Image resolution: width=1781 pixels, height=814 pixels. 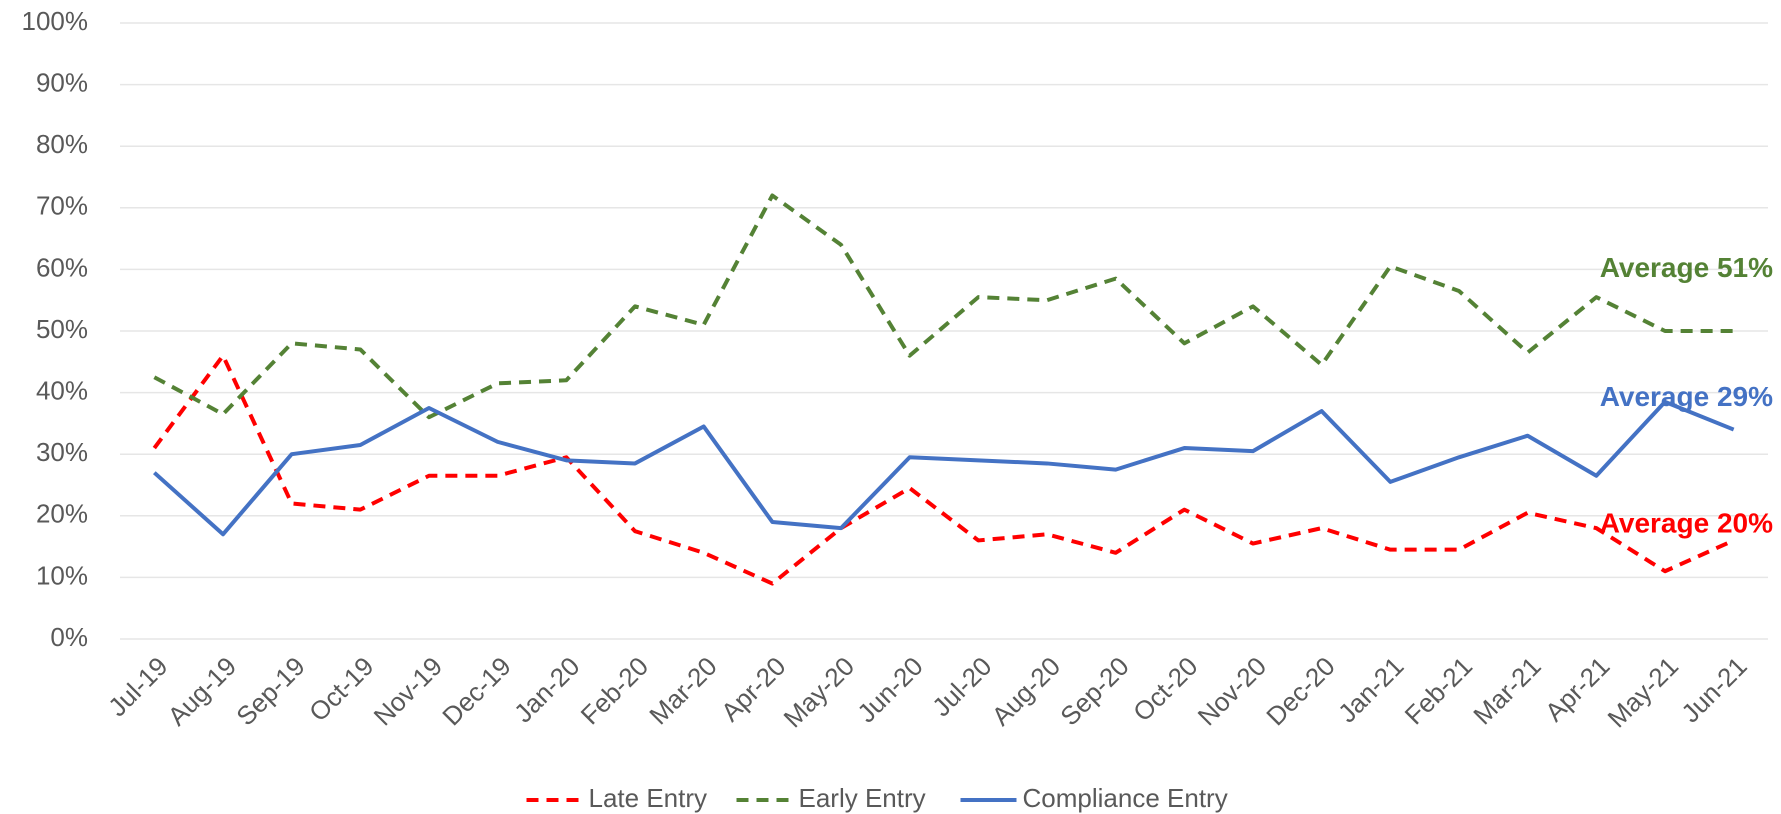 I want to click on x-tick-label: Jun-20, so click(x=889, y=689).